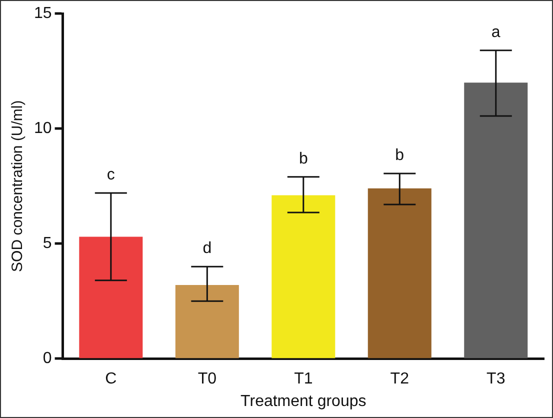 The height and width of the screenshot is (418, 553). I want to click on x-tick-label: T0, so click(207, 379).